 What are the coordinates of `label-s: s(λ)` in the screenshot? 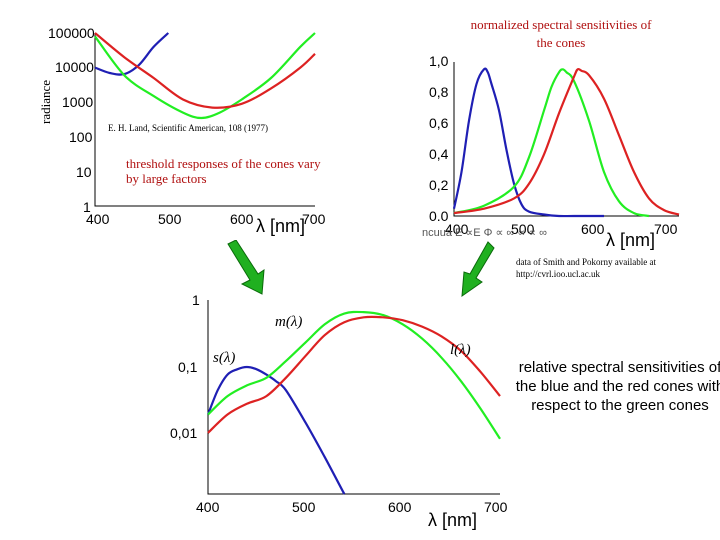 It's located at (224, 358).